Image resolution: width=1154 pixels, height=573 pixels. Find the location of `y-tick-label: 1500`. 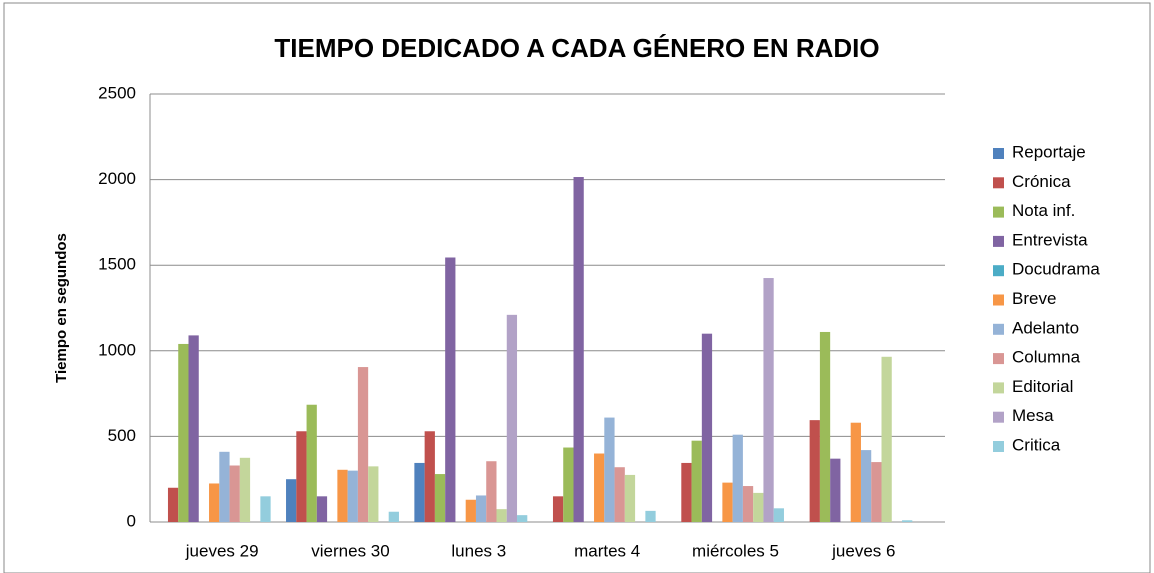

y-tick-label: 1500 is located at coordinates (117, 264).